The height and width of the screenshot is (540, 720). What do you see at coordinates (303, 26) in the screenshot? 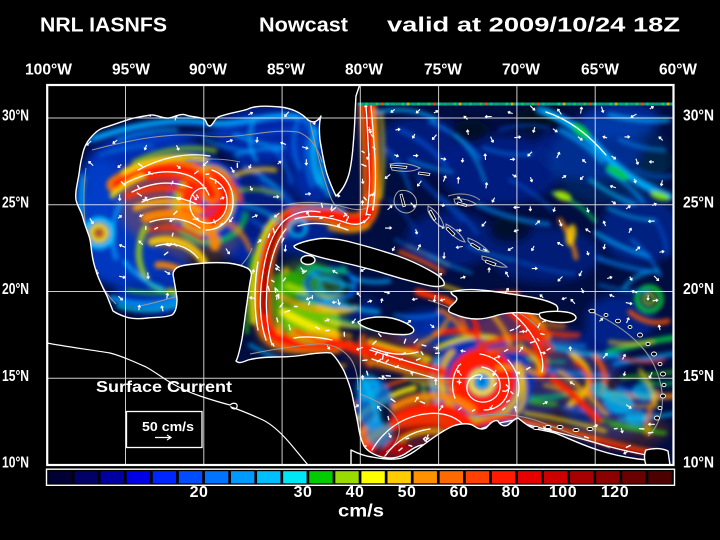
I see `svg-text: Nowcast` at bounding box center [303, 26].